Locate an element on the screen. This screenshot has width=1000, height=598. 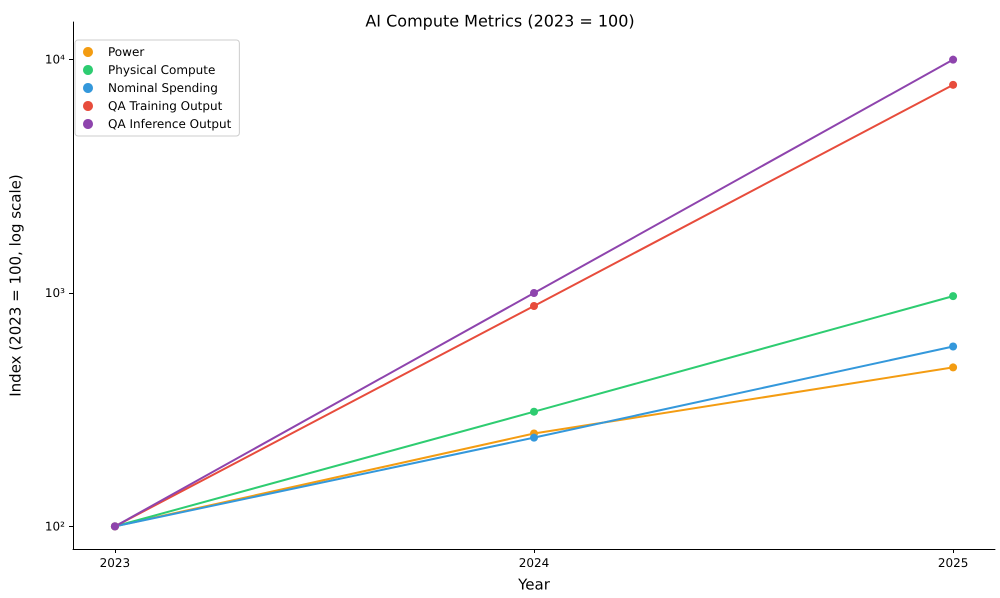
legend-label: QA Inference Output is located at coordinates (170, 124).